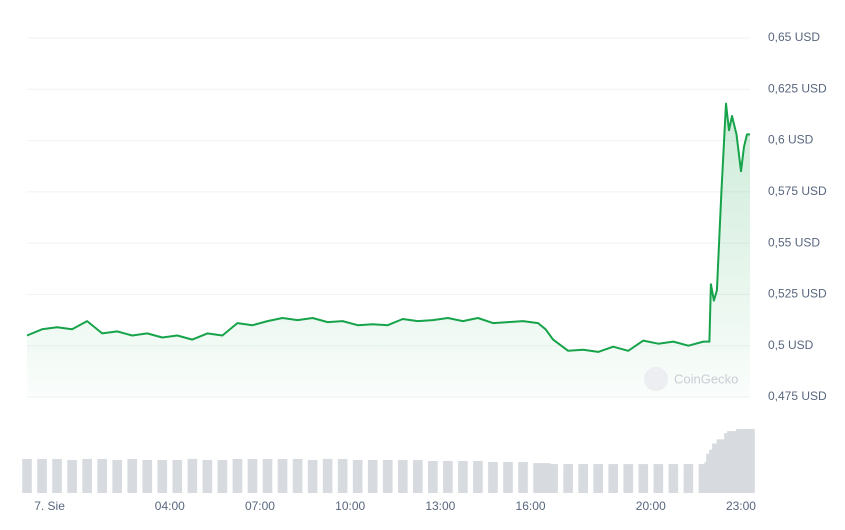  I want to click on x-tick-label: 13:00, so click(440, 506).